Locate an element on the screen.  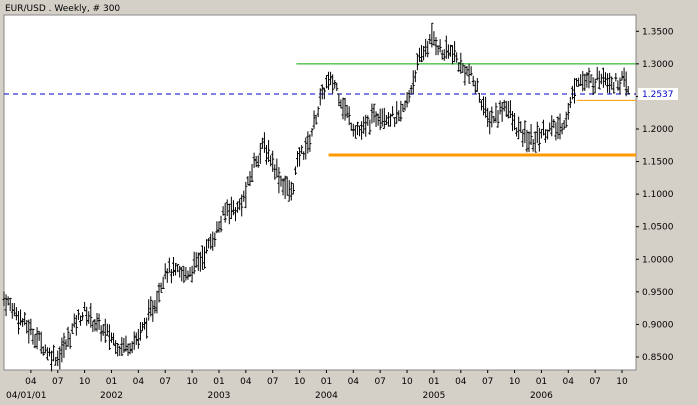
y-tick-label: 1.0000 is located at coordinates (658, 260).